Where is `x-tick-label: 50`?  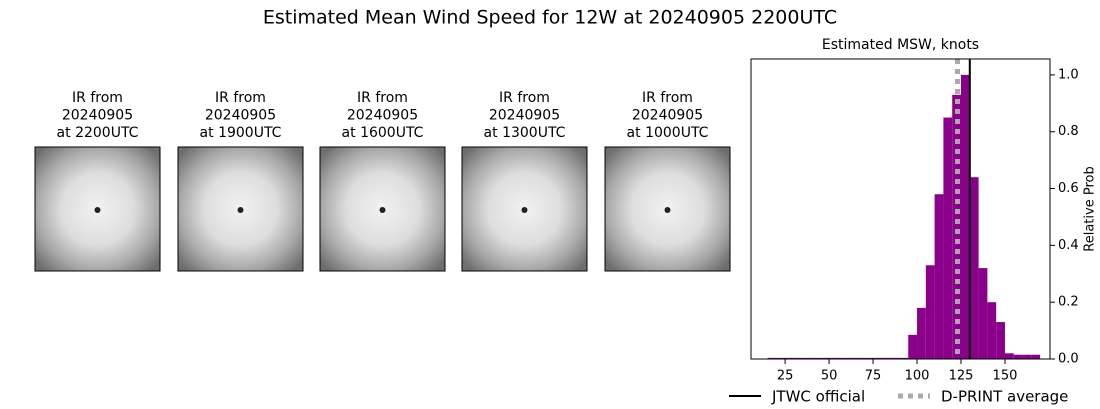
x-tick-label: 50 is located at coordinates (829, 376).